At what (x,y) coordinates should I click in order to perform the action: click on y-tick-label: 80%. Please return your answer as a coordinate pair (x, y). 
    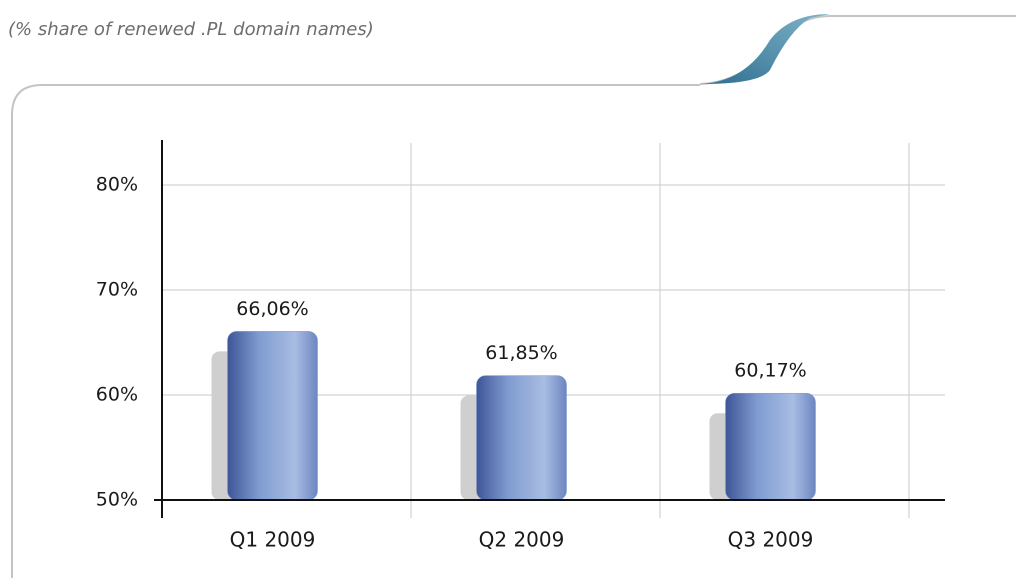
    Looking at the image, I should click on (117, 185).